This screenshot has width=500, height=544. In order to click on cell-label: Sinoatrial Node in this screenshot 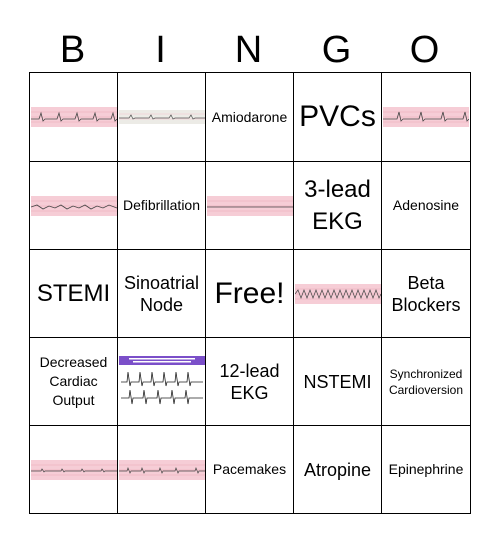, I will do `click(161, 293)`.